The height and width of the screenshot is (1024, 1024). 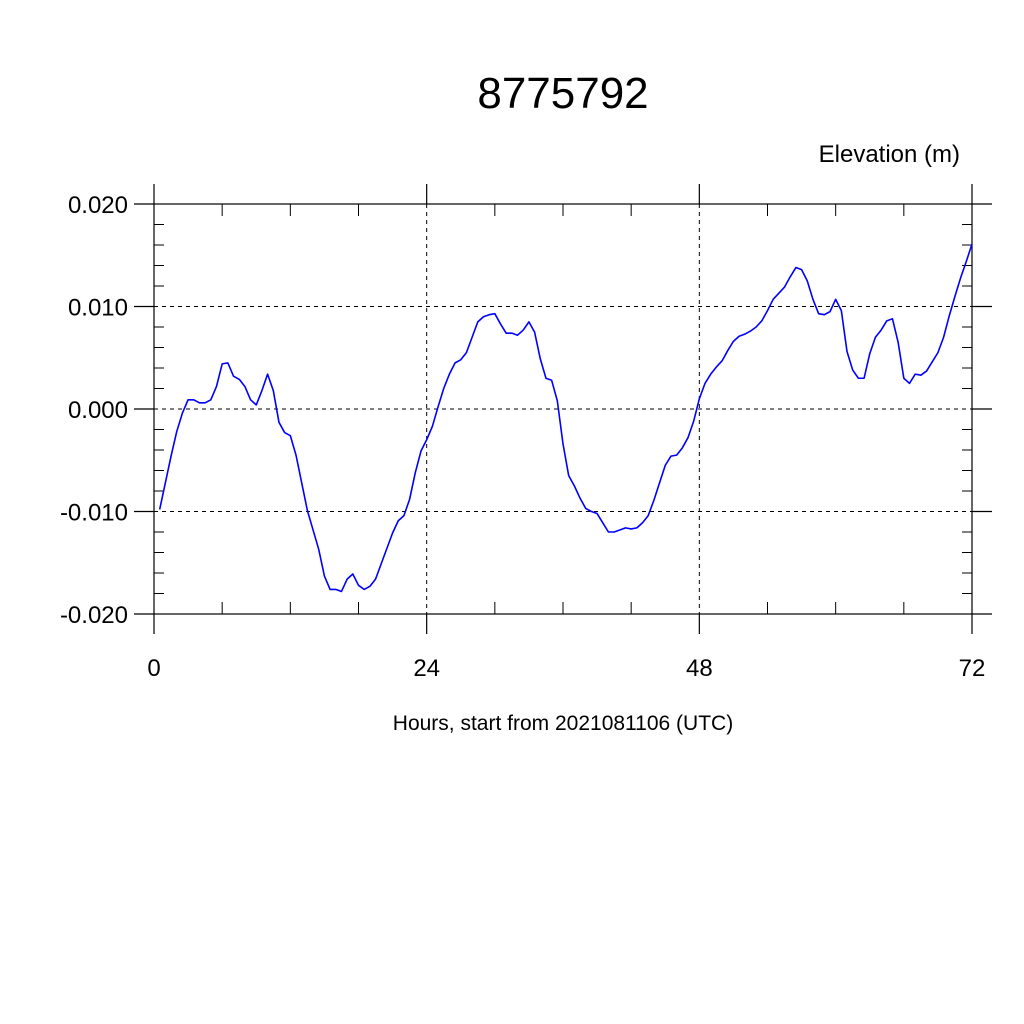 I want to click on x-axis-label: Hours, start from 2021081106 (UTC), so click(x=563, y=723).